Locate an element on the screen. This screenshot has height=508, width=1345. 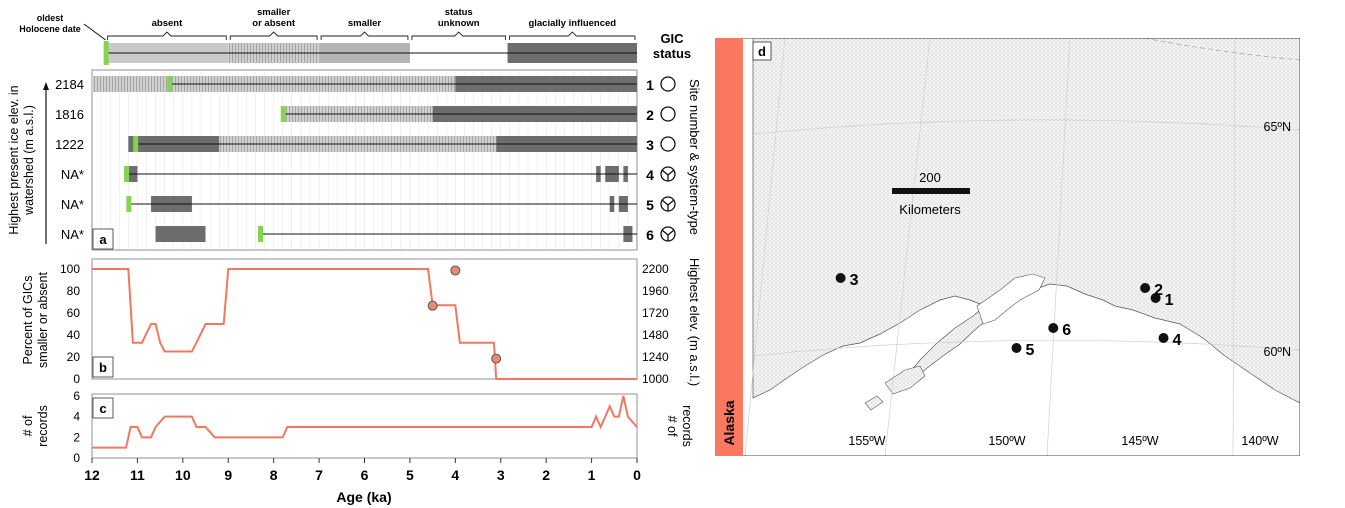
panel-c-label-box is located at coordinates (103, 408).